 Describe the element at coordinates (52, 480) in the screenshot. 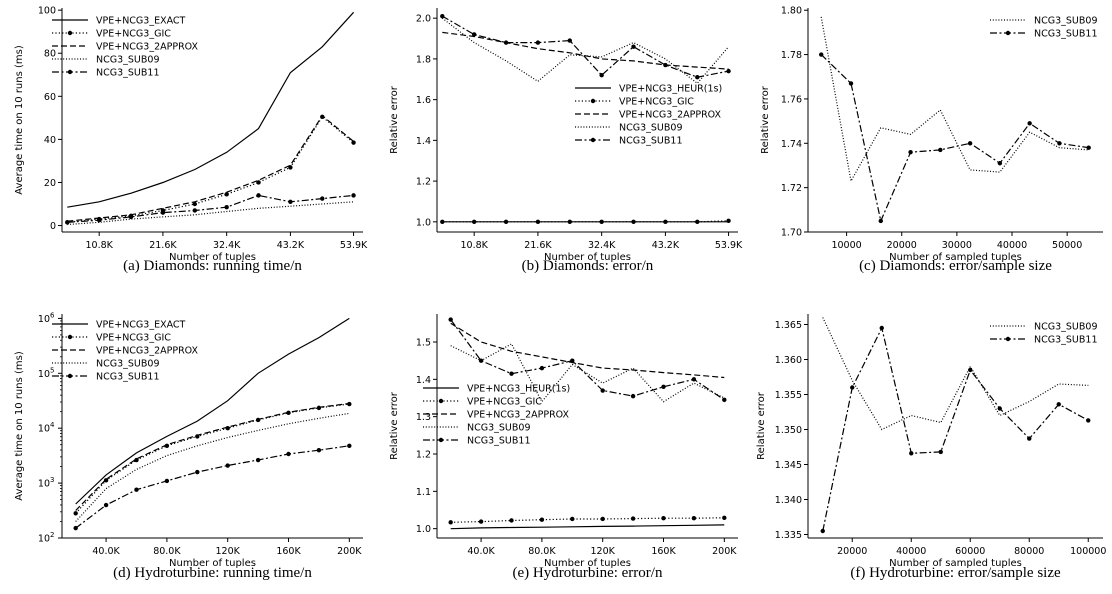

I see `y-tick-exponent: 3` at that location.